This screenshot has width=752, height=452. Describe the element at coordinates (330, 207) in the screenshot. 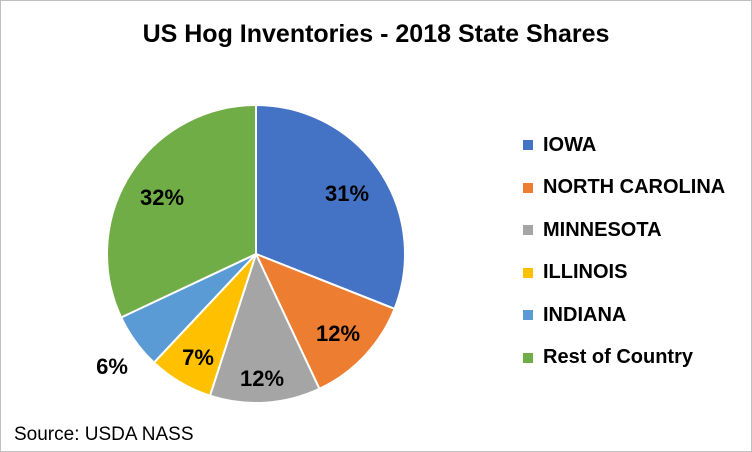

I see `pie-slice-iowa` at that location.